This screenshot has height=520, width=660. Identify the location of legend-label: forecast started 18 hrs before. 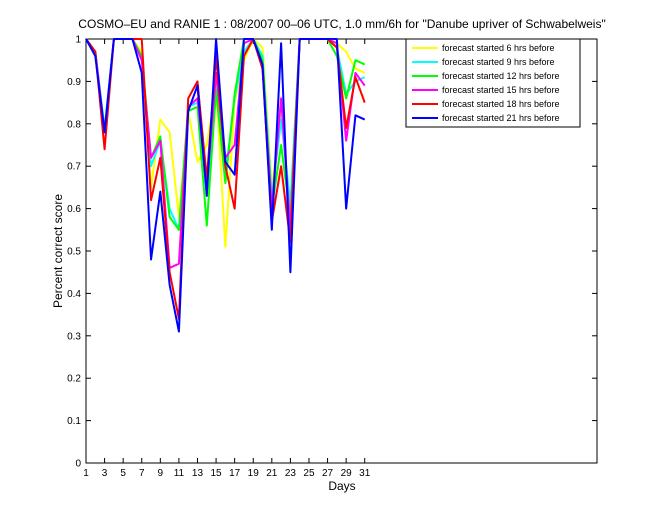
(501, 104).